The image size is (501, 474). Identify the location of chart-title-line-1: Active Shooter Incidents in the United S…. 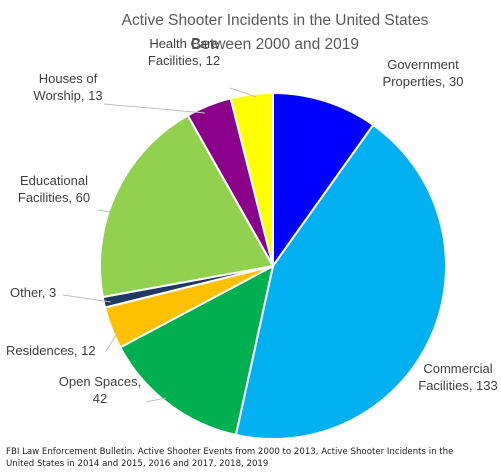
(275, 20).